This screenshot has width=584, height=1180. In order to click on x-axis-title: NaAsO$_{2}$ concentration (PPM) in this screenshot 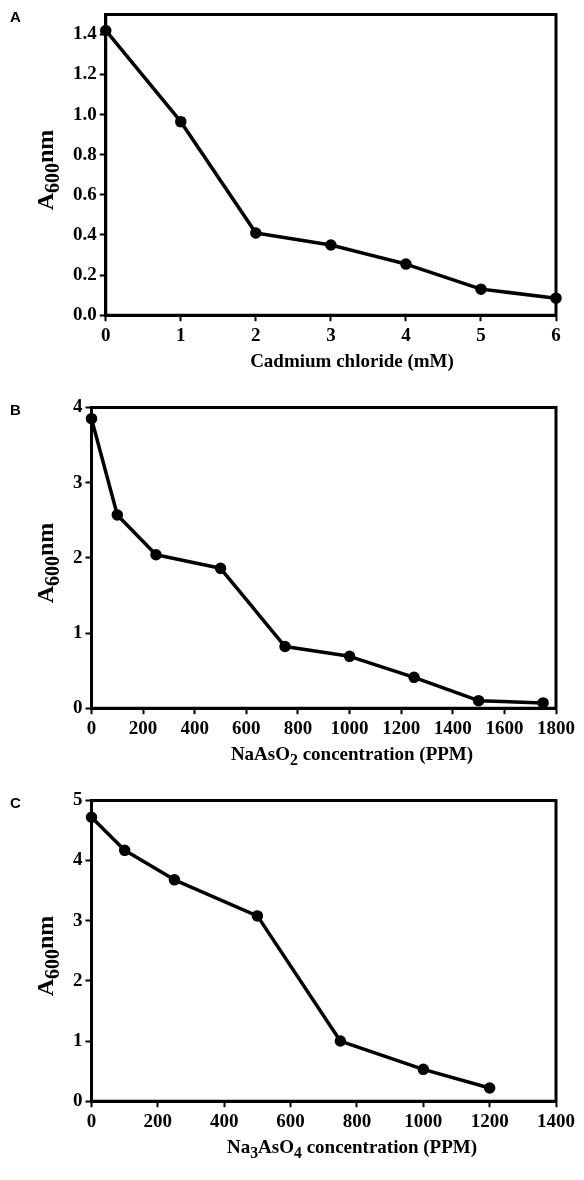, I will do `click(352, 756)`.